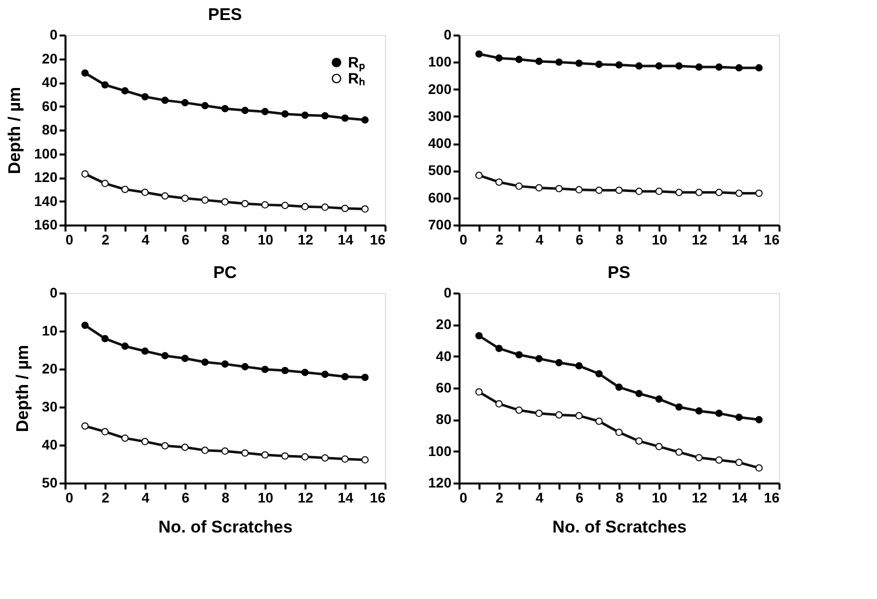 The width and height of the screenshot is (877, 599). Describe the element at coordinates (700, 240) in the screenshot. I see `x-tick-label: 12` at that location.